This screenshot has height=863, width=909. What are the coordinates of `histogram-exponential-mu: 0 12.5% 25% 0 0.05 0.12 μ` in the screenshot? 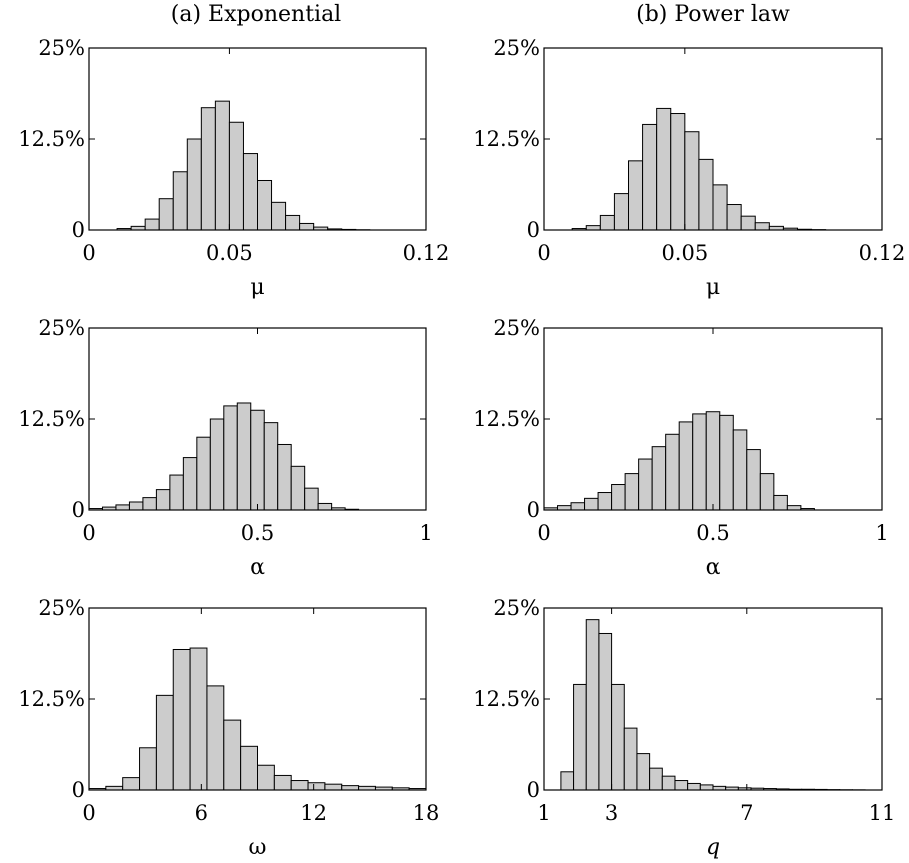 It's located at (233, 169).